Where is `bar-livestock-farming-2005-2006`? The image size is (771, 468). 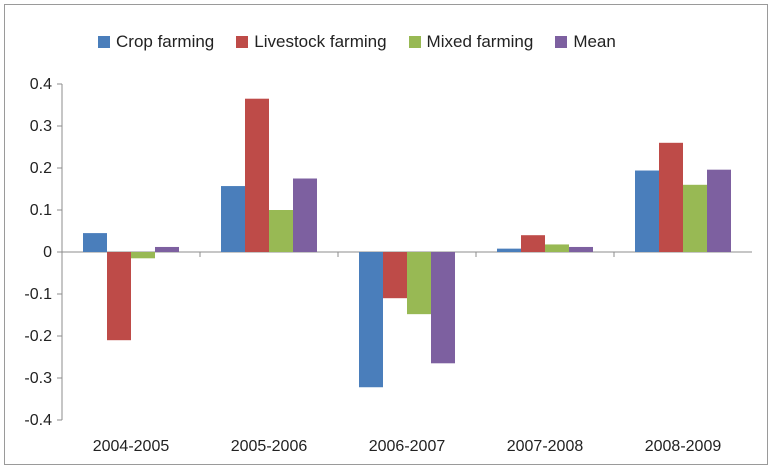
bar-livestock-farming-2005-2006 is located at coordinates (257, 175).